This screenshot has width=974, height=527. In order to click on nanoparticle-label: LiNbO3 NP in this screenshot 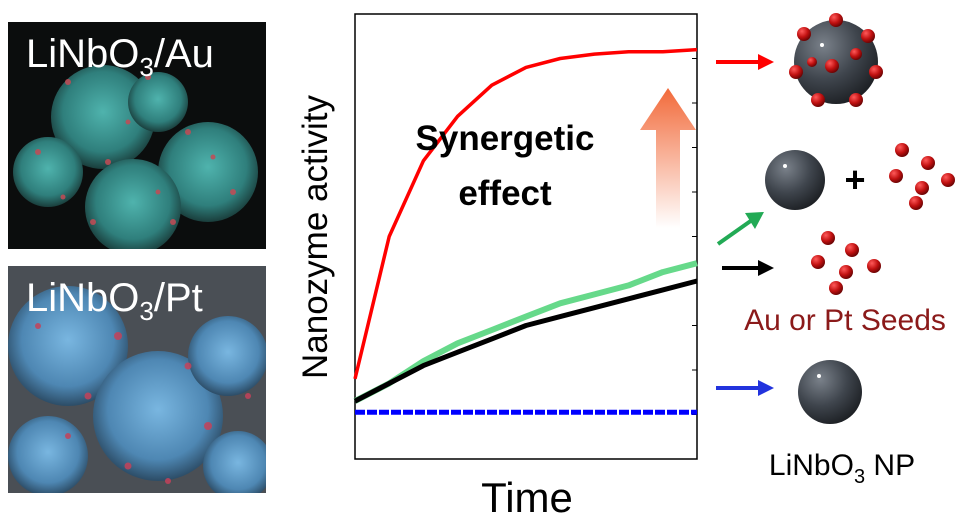, I will do `click(842, 468)`.